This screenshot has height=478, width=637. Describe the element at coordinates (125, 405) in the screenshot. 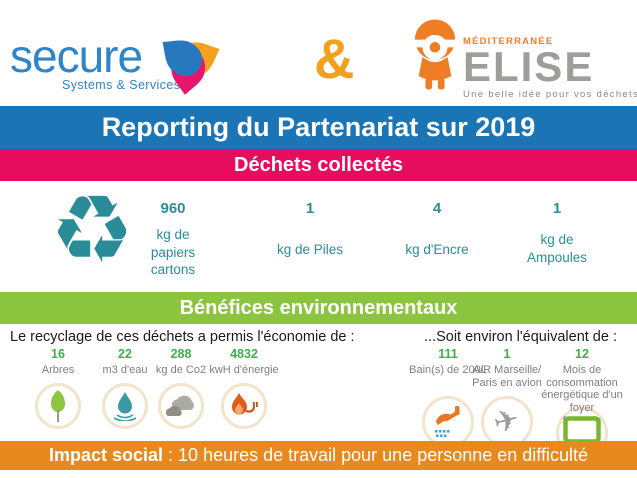

I see `water-drop-icon` at that location.